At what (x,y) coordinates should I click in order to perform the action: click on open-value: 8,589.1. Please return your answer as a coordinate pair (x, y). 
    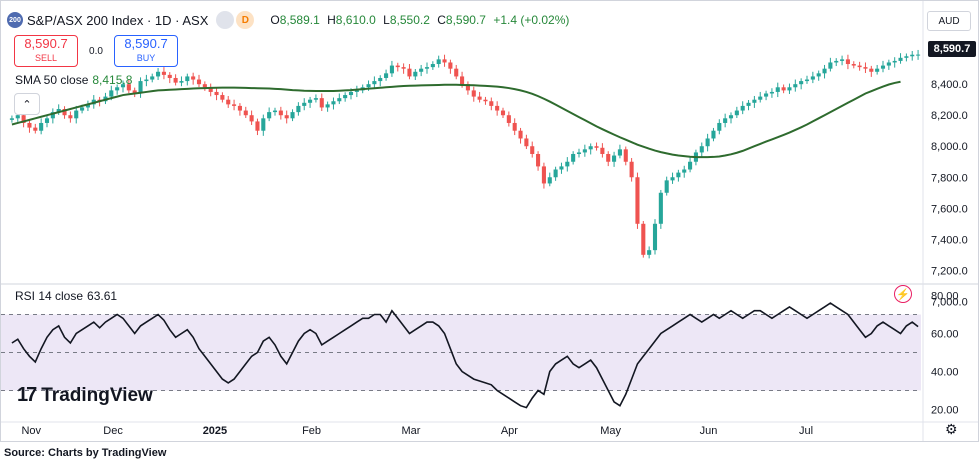
    Looking at the image, I should click on (299, 20).